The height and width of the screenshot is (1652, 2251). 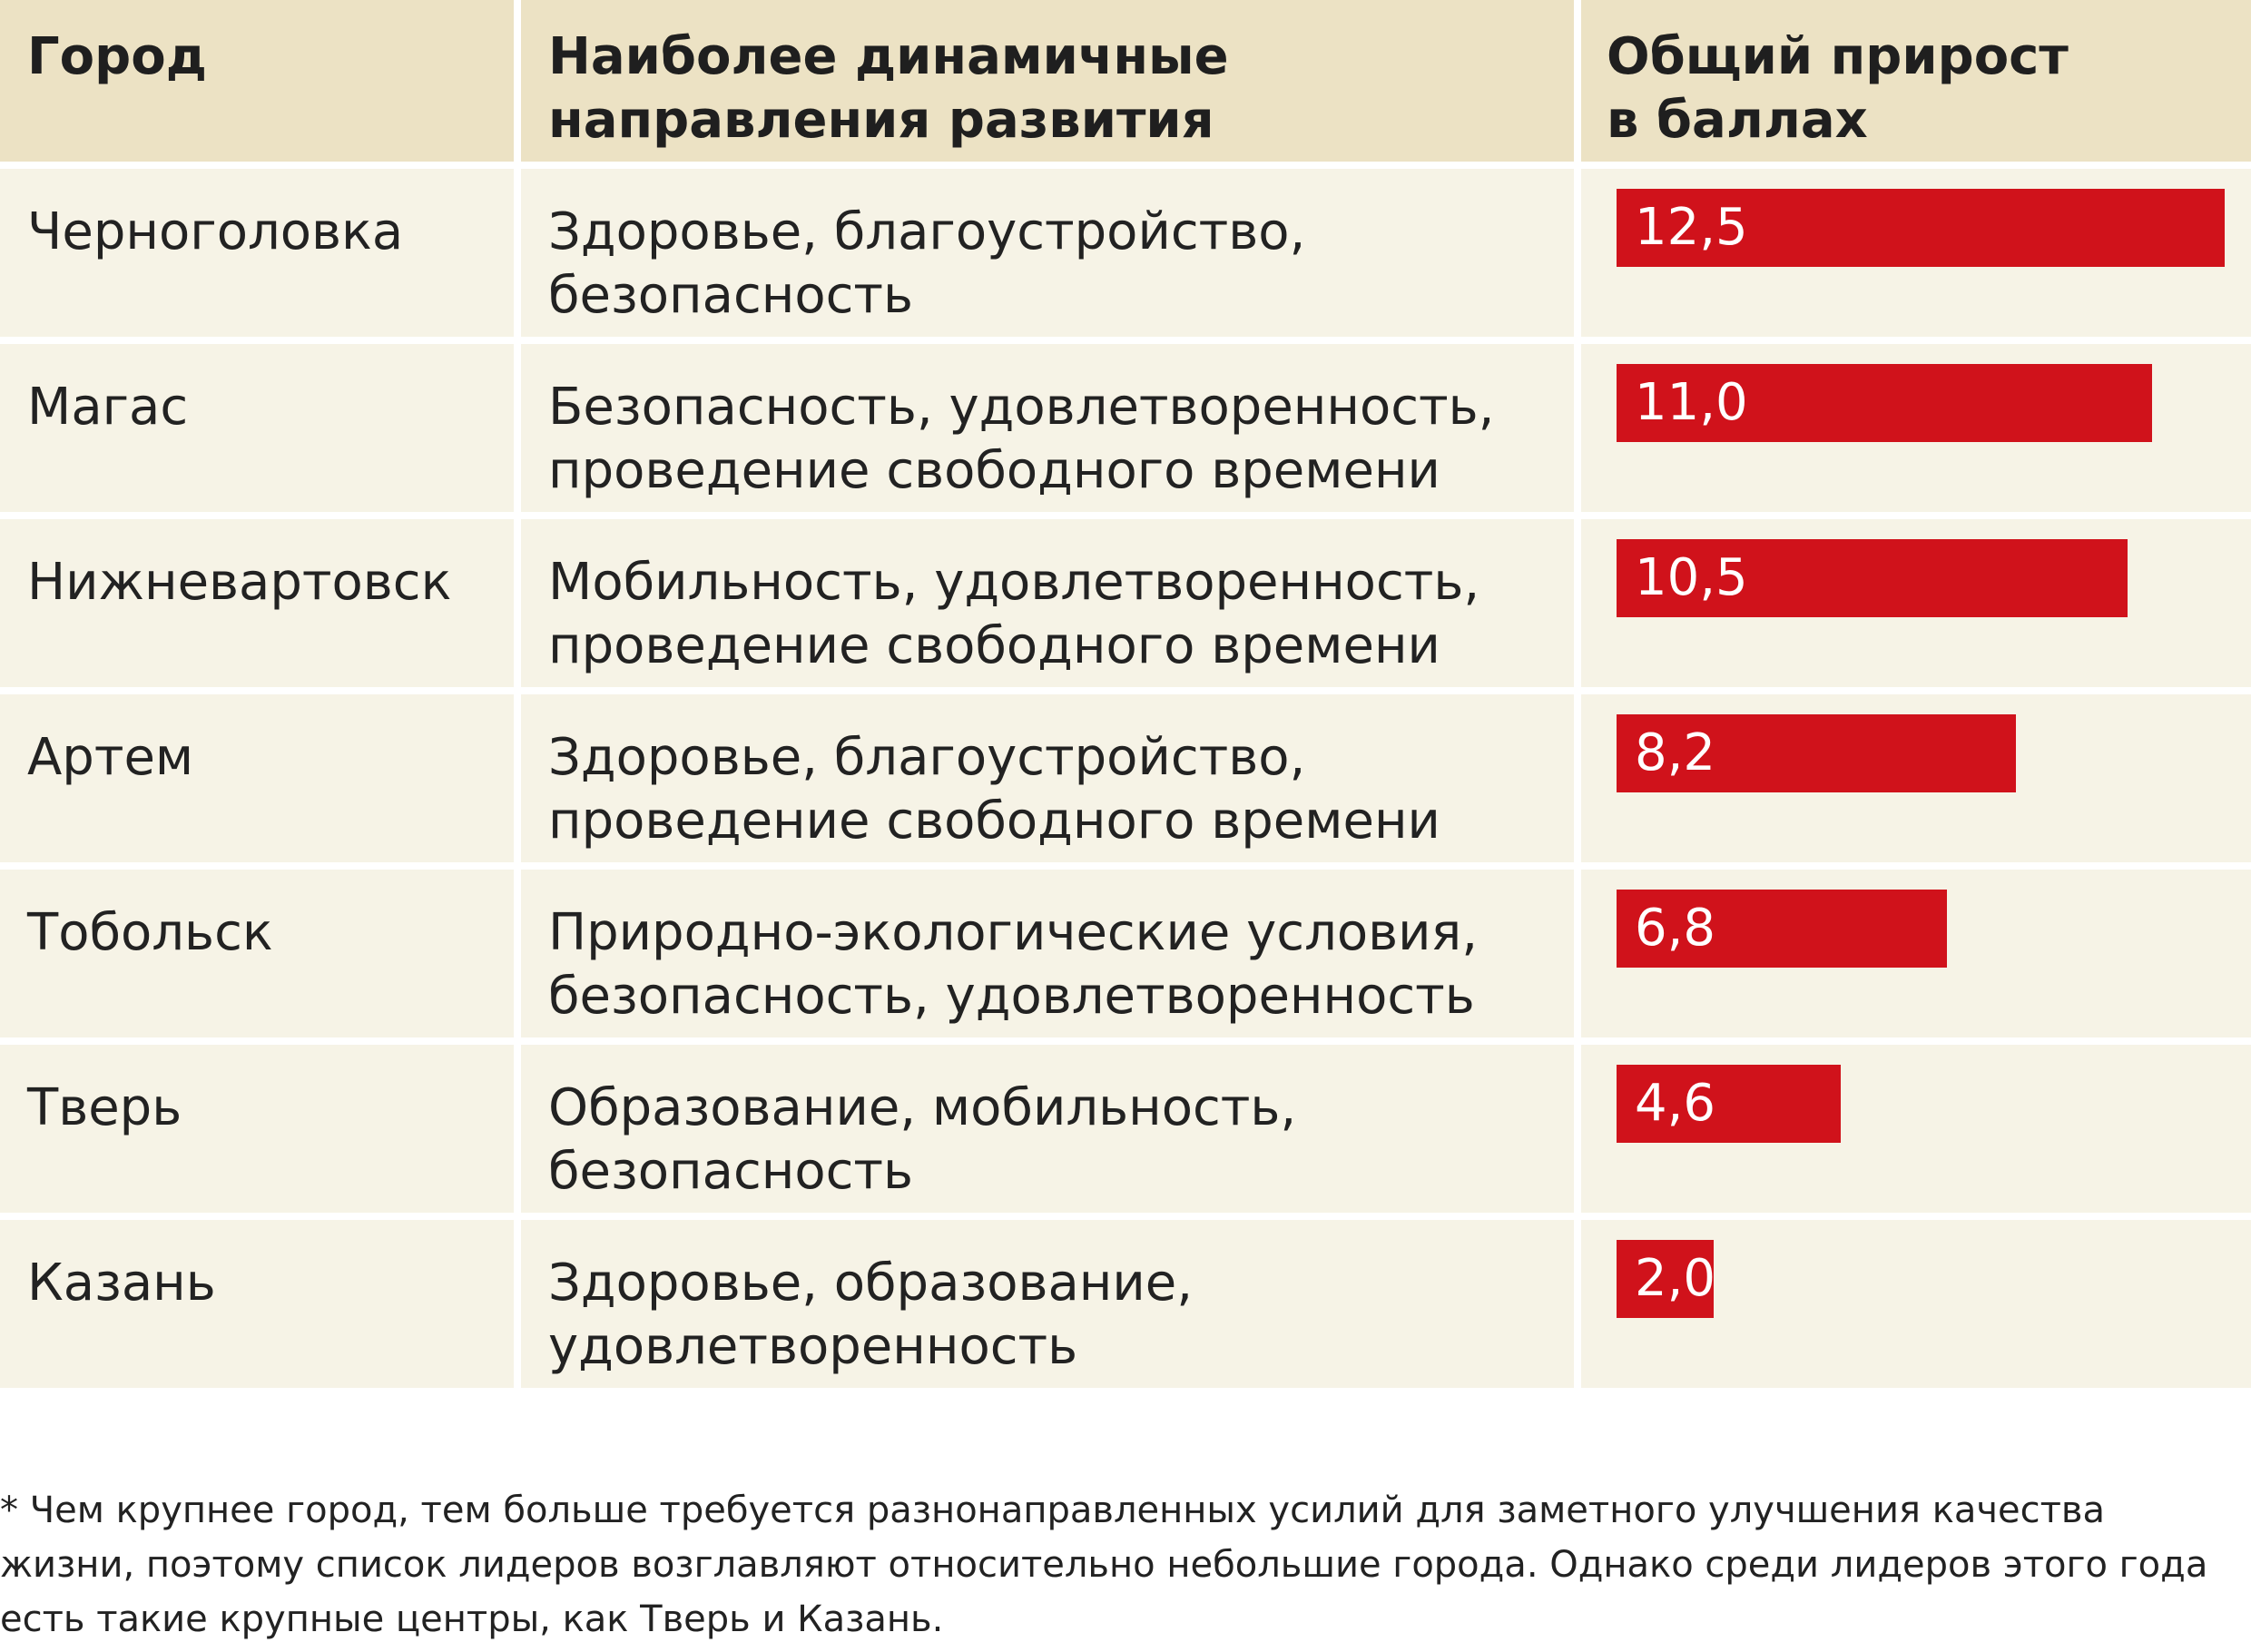 What do you see at coordinates (117, 56) in the screenshot?
I see `header-city: Город` at bounding box center [117, 56].